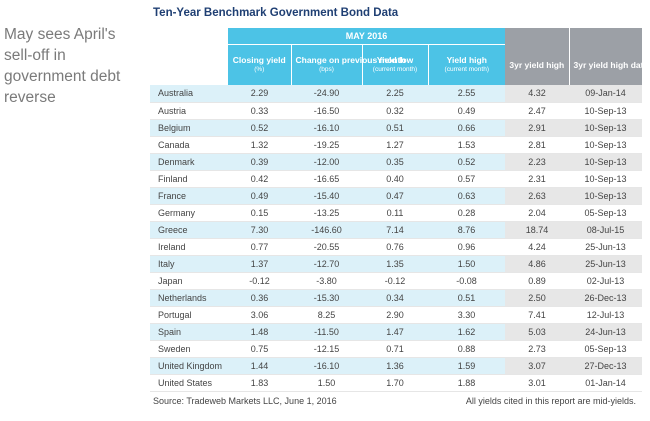 Image resolution: width=650 pixels, height=421 pixels. What do you see at coordinates (467, 349) in the screenshot?
I see `yield-high-cell: 0.88` at bounding box center [467, 349].